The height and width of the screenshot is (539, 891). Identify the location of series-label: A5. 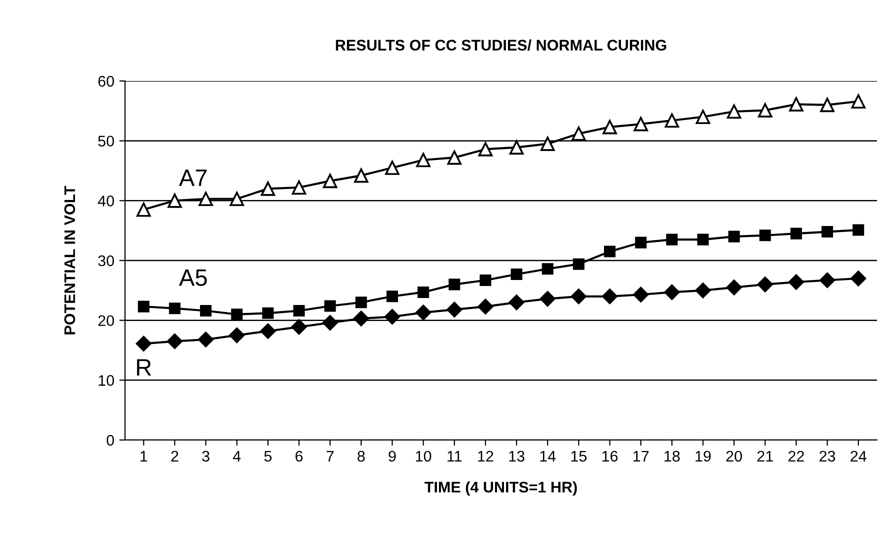
(192, 278).